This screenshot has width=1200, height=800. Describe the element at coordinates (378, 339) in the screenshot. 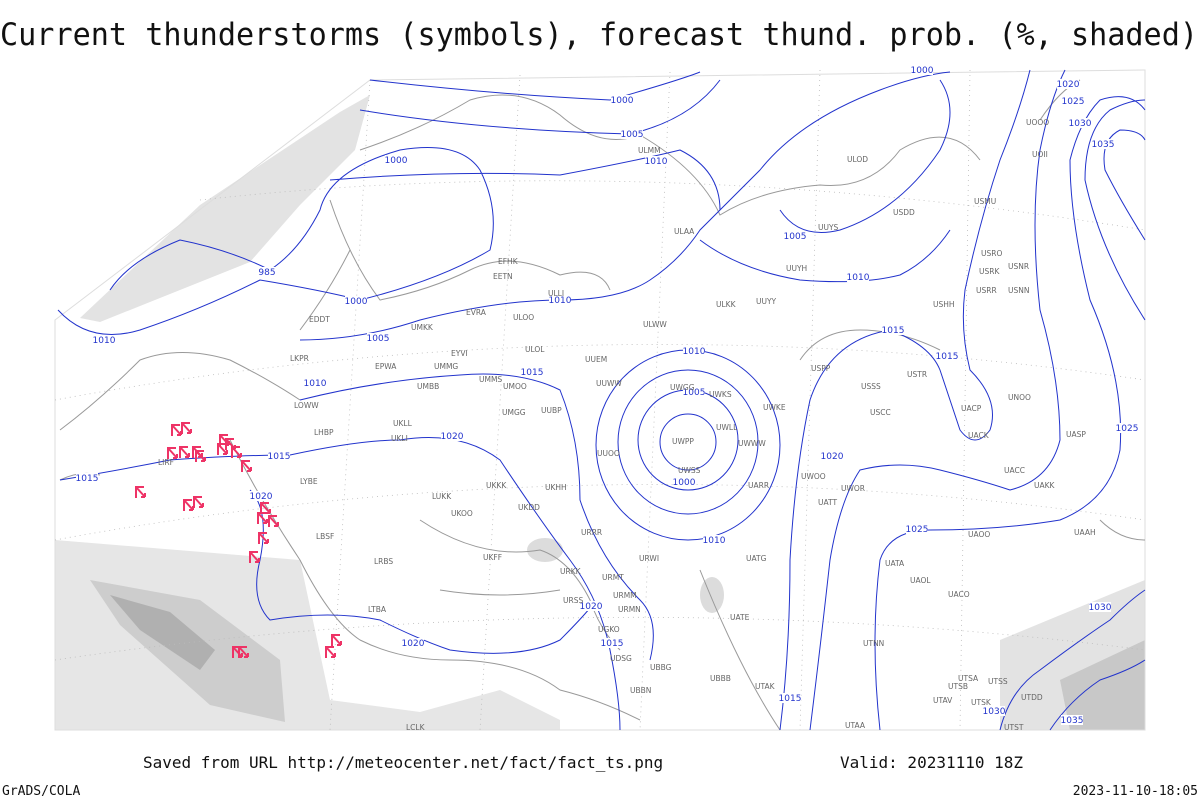

I see `isobar-label: 1005` at that location.